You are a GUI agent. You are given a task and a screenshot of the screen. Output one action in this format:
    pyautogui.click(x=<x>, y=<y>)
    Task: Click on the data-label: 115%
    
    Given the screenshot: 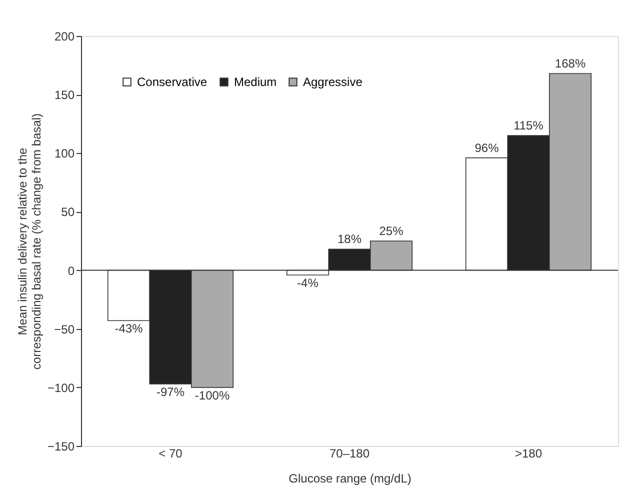 What is the action you would take?
    pyautogui.click(x=529, y=125)
    